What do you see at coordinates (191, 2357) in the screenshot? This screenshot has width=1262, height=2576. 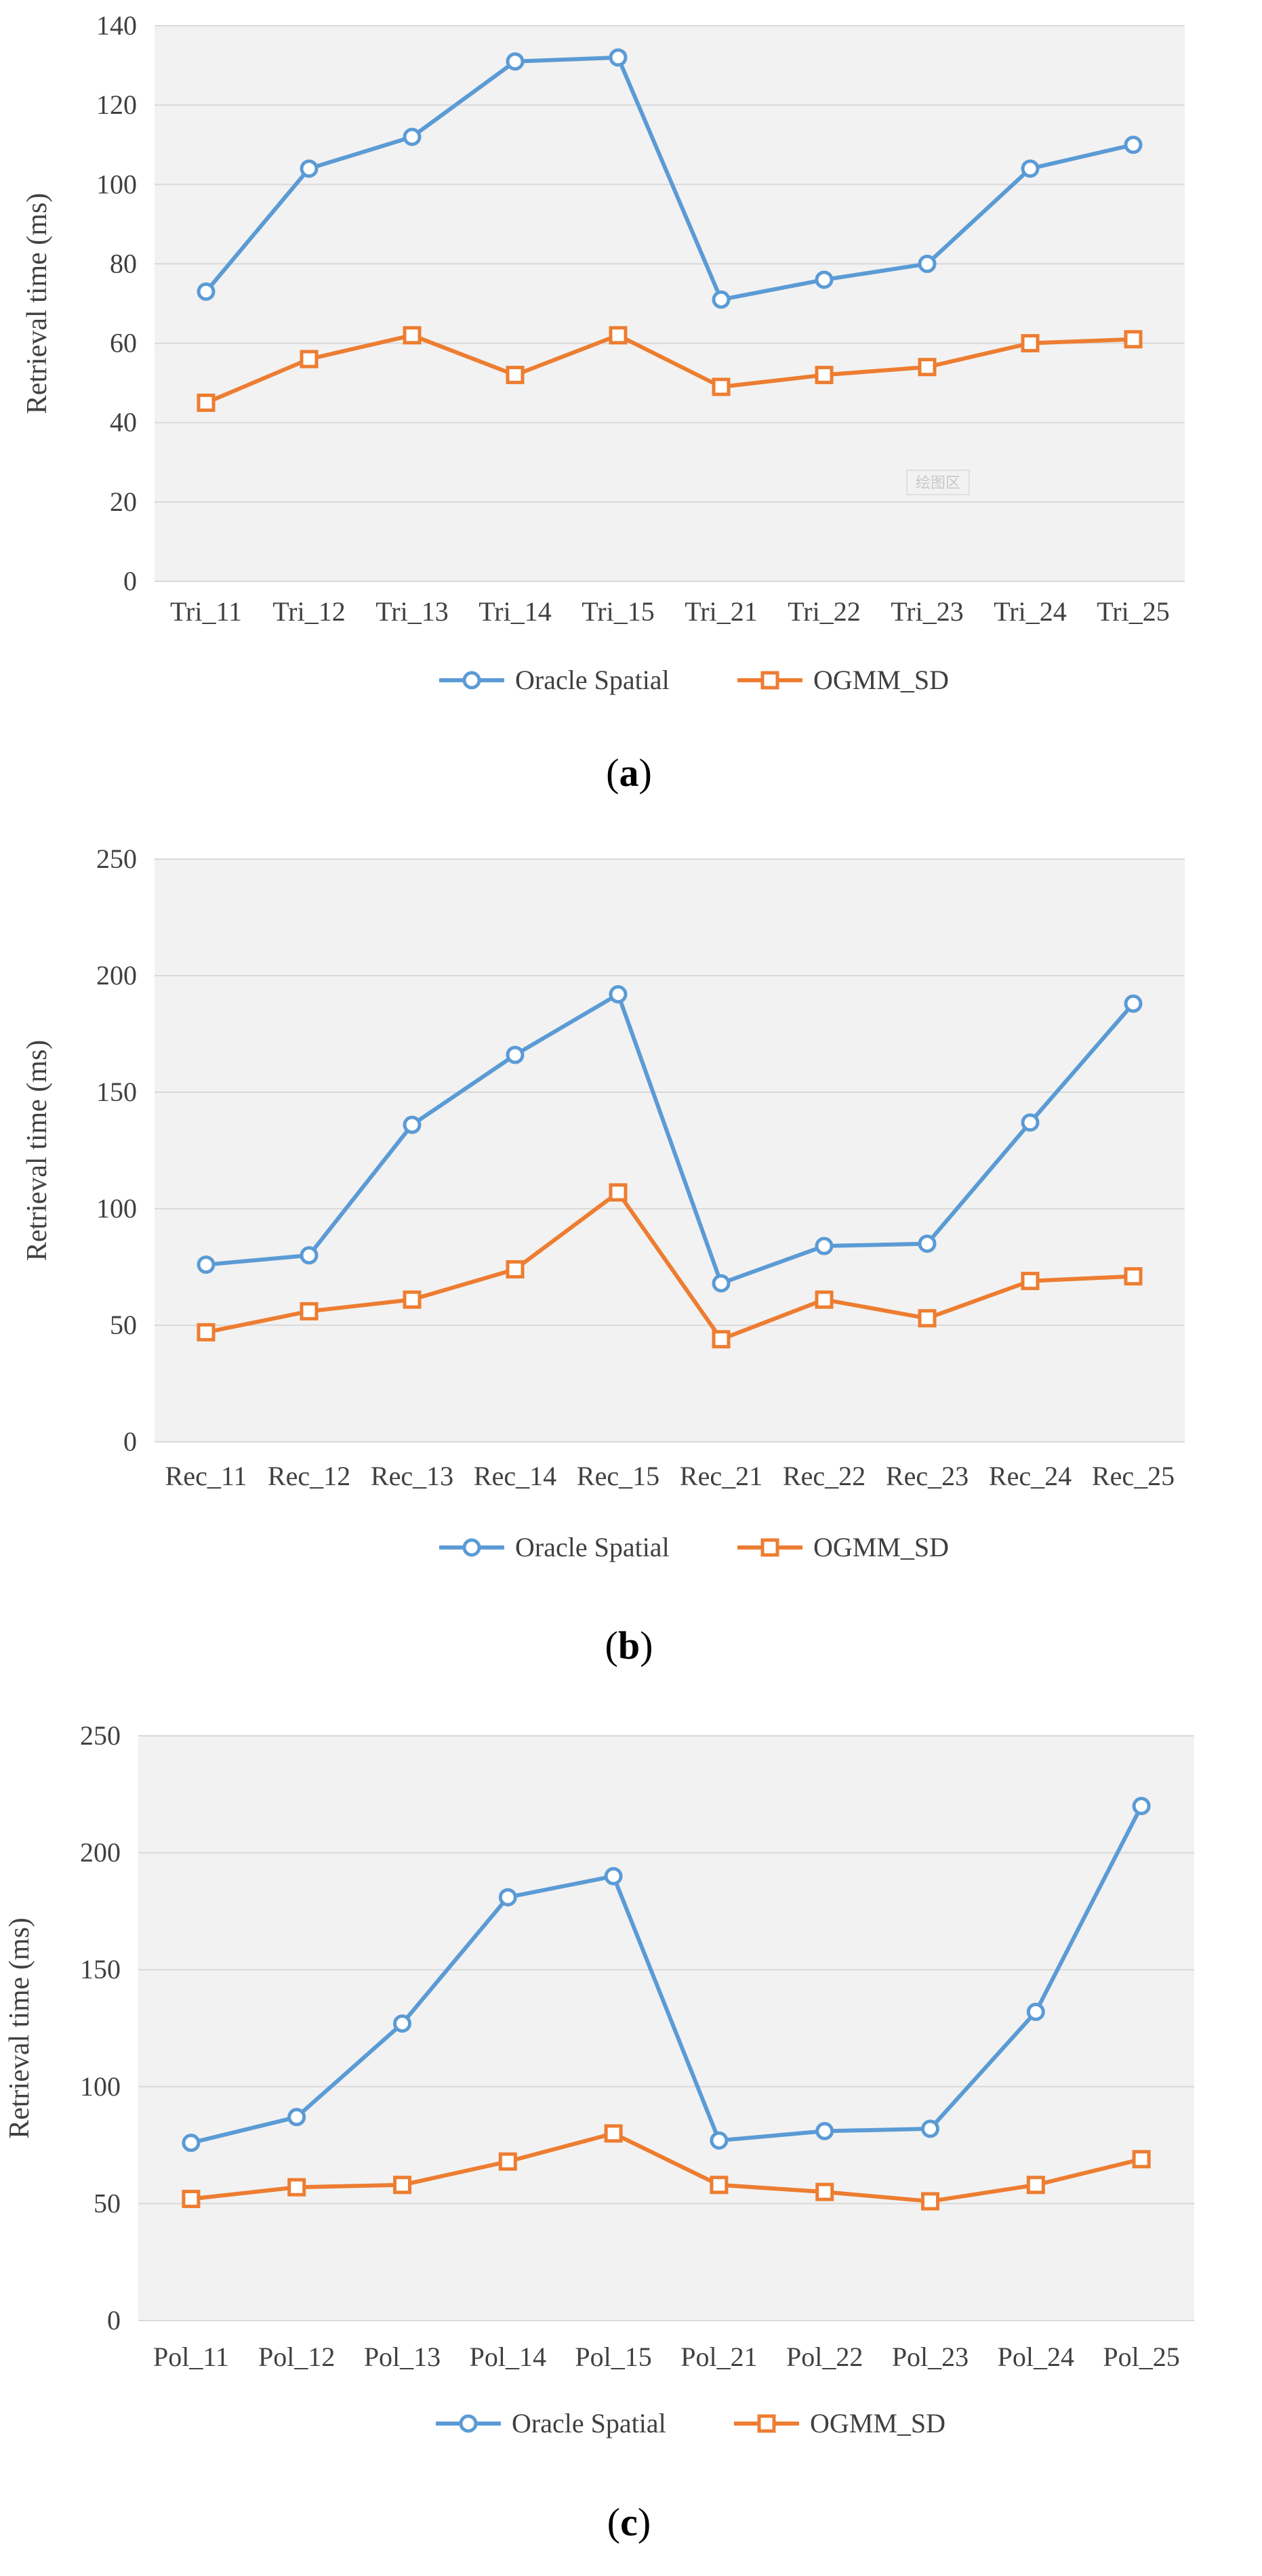 I see `x-tick-label: Pol_11` at bounding box center [191, 2357].